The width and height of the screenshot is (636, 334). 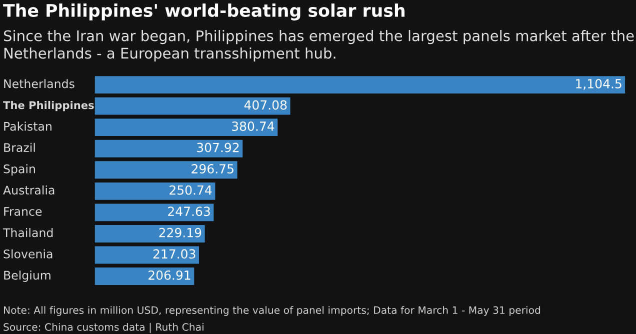 I want to click on y-tick-label: The Philippines, so click(x=48, y=106).